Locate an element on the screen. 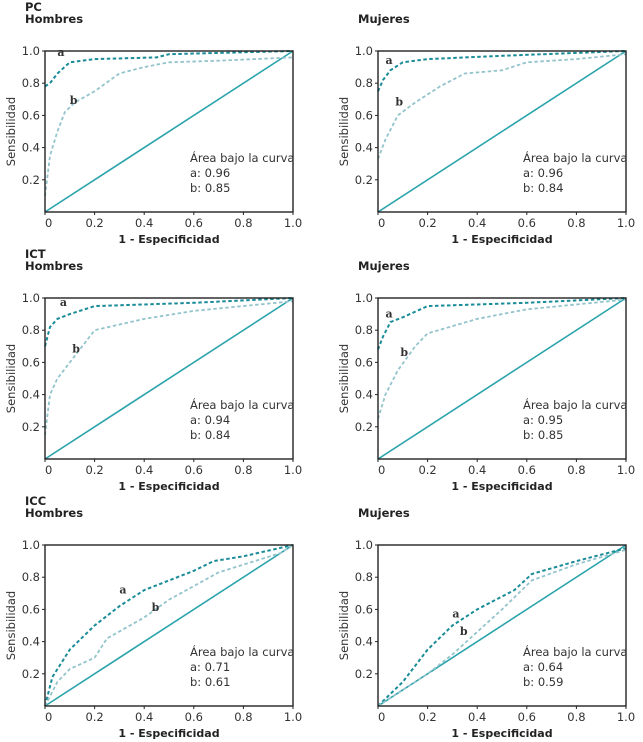 This screenshot has height=742, width=643. auc-value-a: a: 0.64 is located at coordinates (543, 667).